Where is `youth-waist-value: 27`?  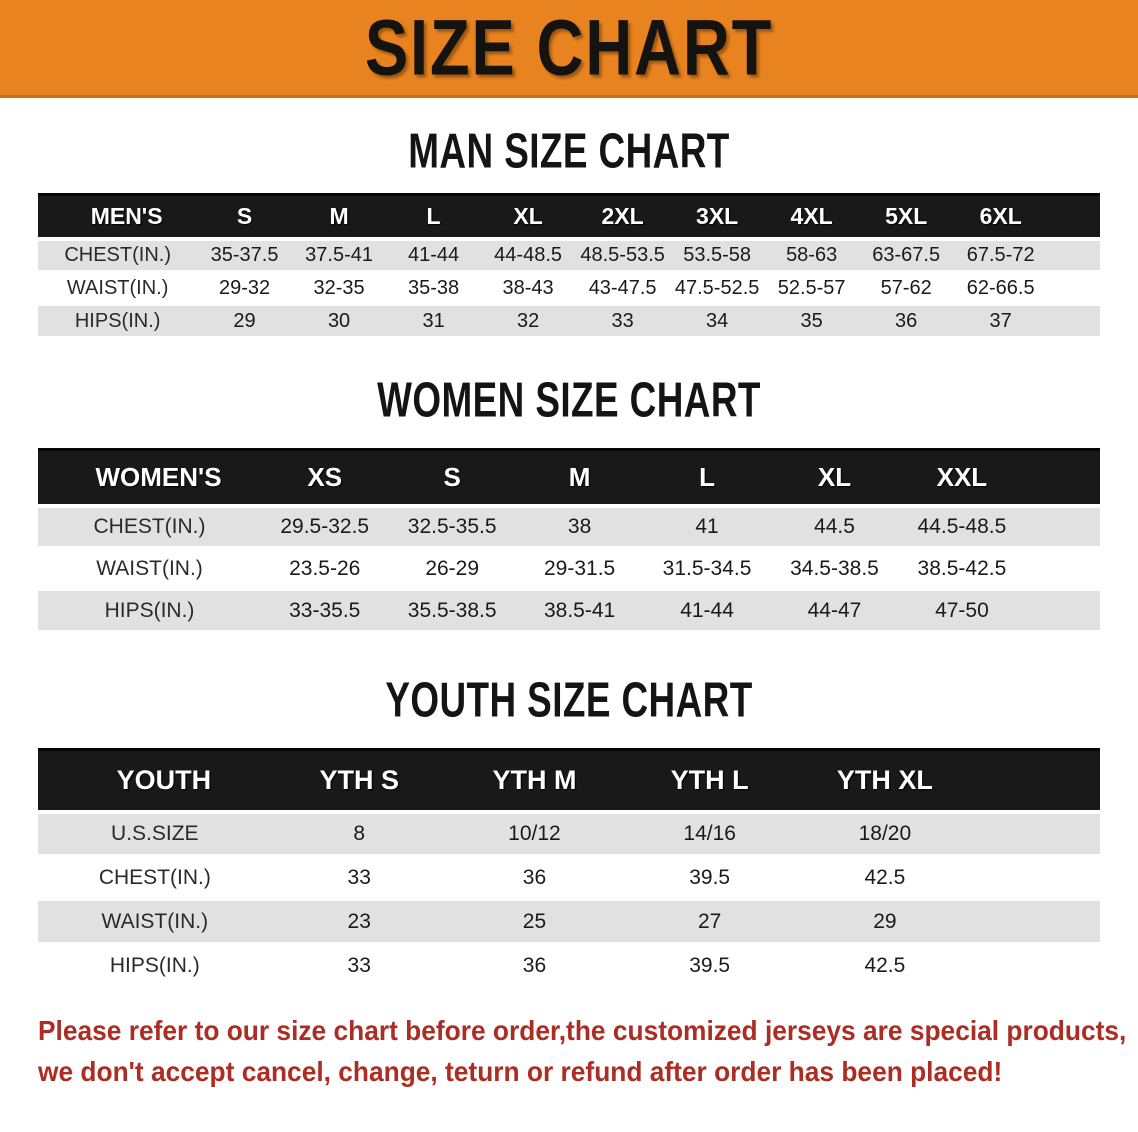
youth-waist-value: 27 is located at coordinates (710, 921).